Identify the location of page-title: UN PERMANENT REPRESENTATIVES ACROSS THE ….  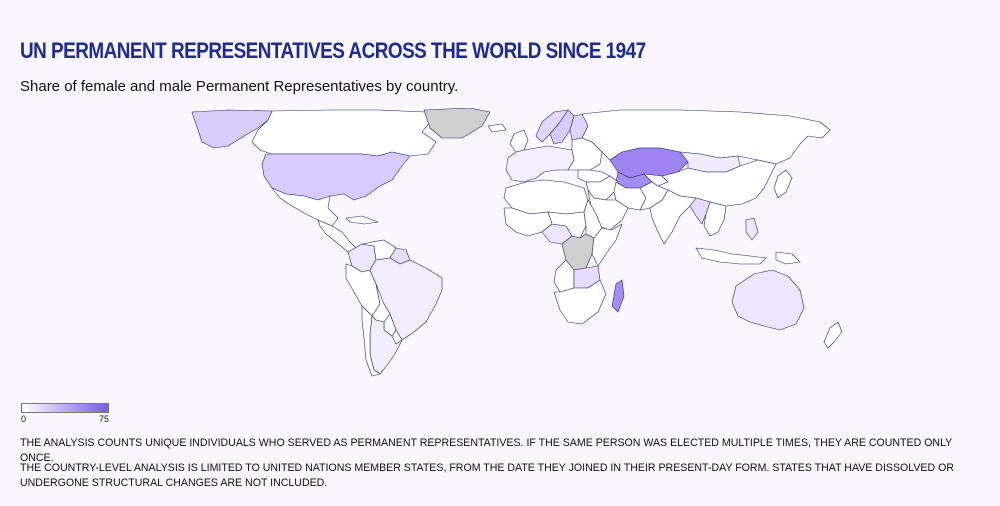
(333, 50).